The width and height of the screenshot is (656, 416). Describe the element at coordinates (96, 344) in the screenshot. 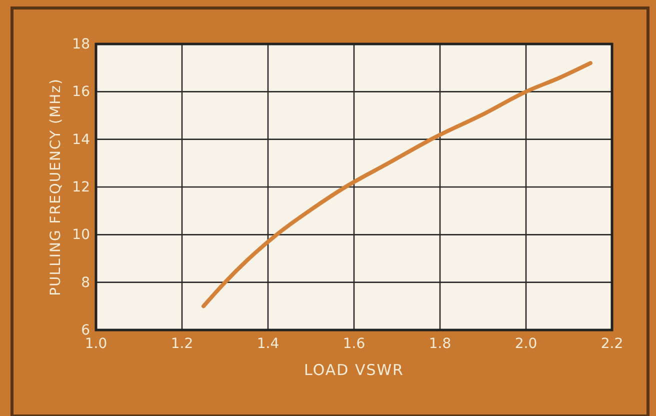

I see `x-tick-label: 1.0` at that location.